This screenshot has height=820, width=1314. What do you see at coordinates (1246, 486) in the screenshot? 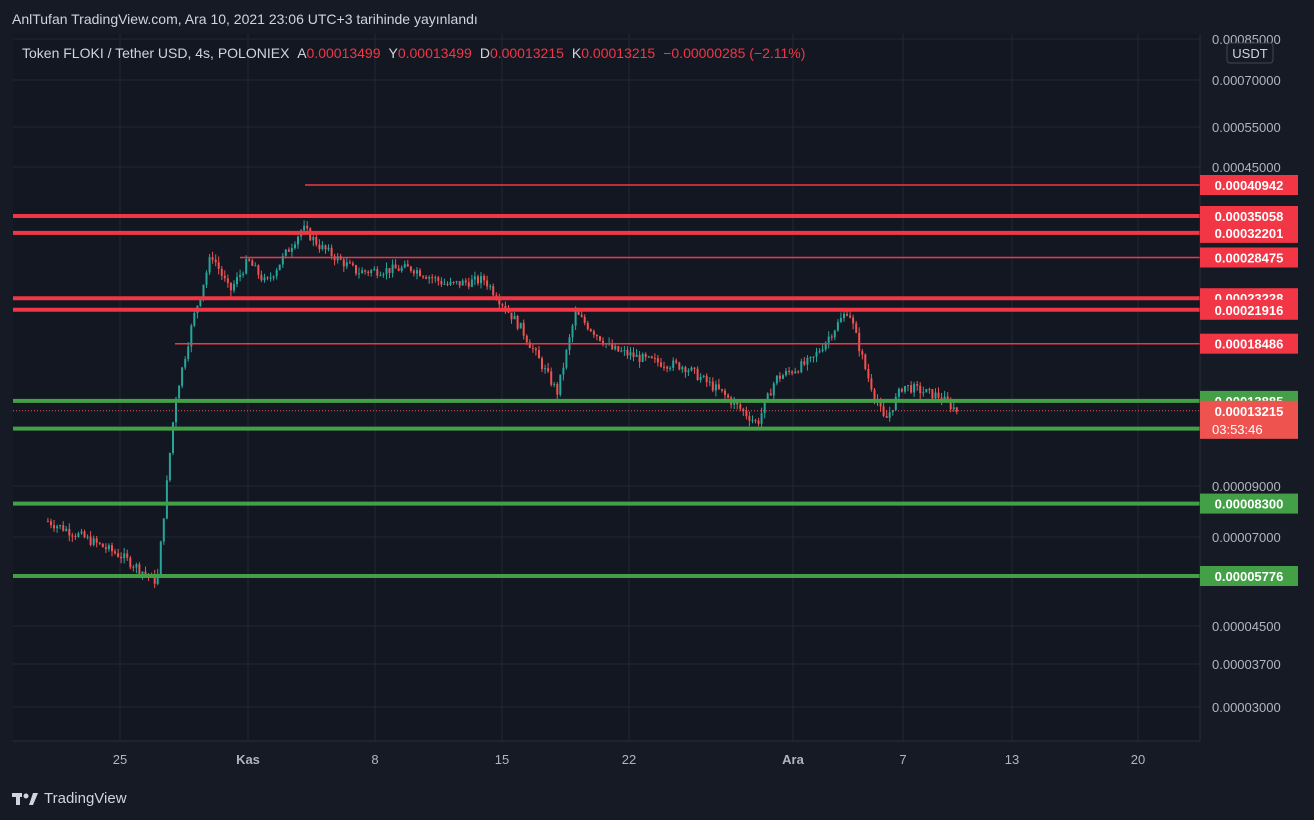
I see `y-tick-label: 0.00009000` at bounding box center [1246, 486].